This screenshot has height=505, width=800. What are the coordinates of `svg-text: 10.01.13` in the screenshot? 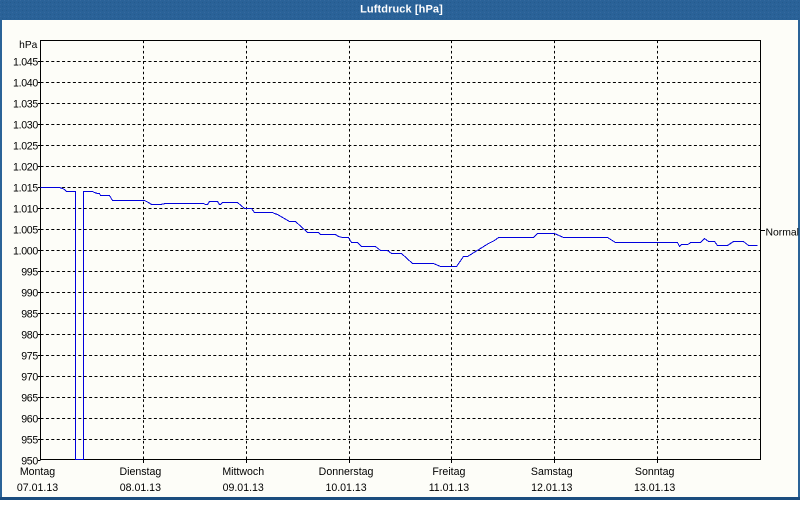 It's located at (345, 488).